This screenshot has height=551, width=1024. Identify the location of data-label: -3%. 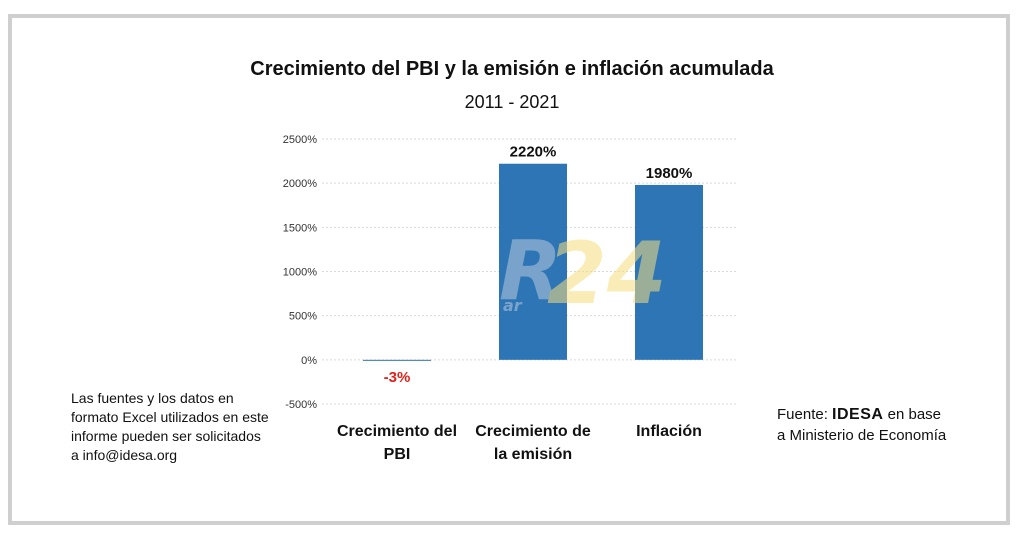
(397, 377).